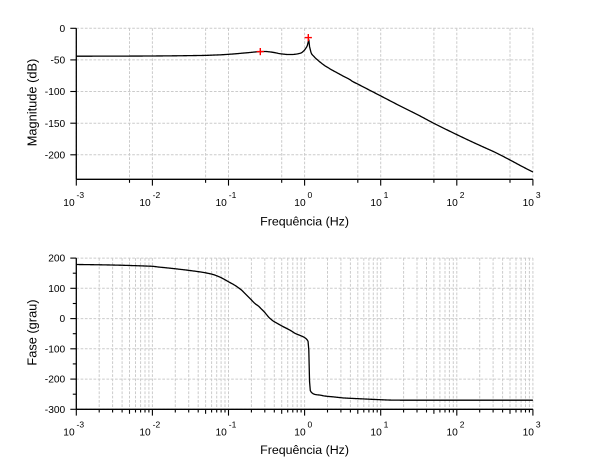 The image size is (610, 465). Describe the element at coordinates (31, 332) in the screenshot. I see `svg-text: Fase (grau)` at that location.